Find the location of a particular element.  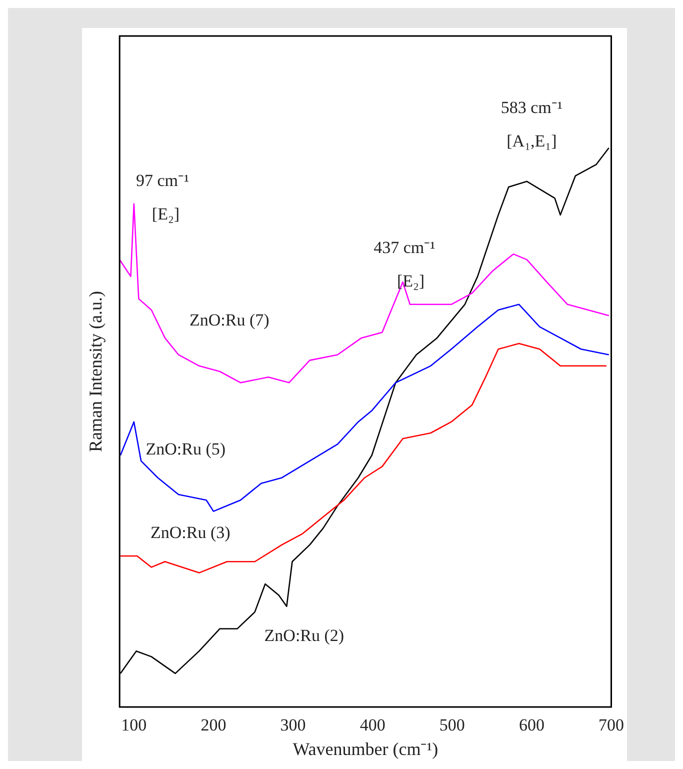

x-tick-label: 500 is located at coordinates (452, 725).